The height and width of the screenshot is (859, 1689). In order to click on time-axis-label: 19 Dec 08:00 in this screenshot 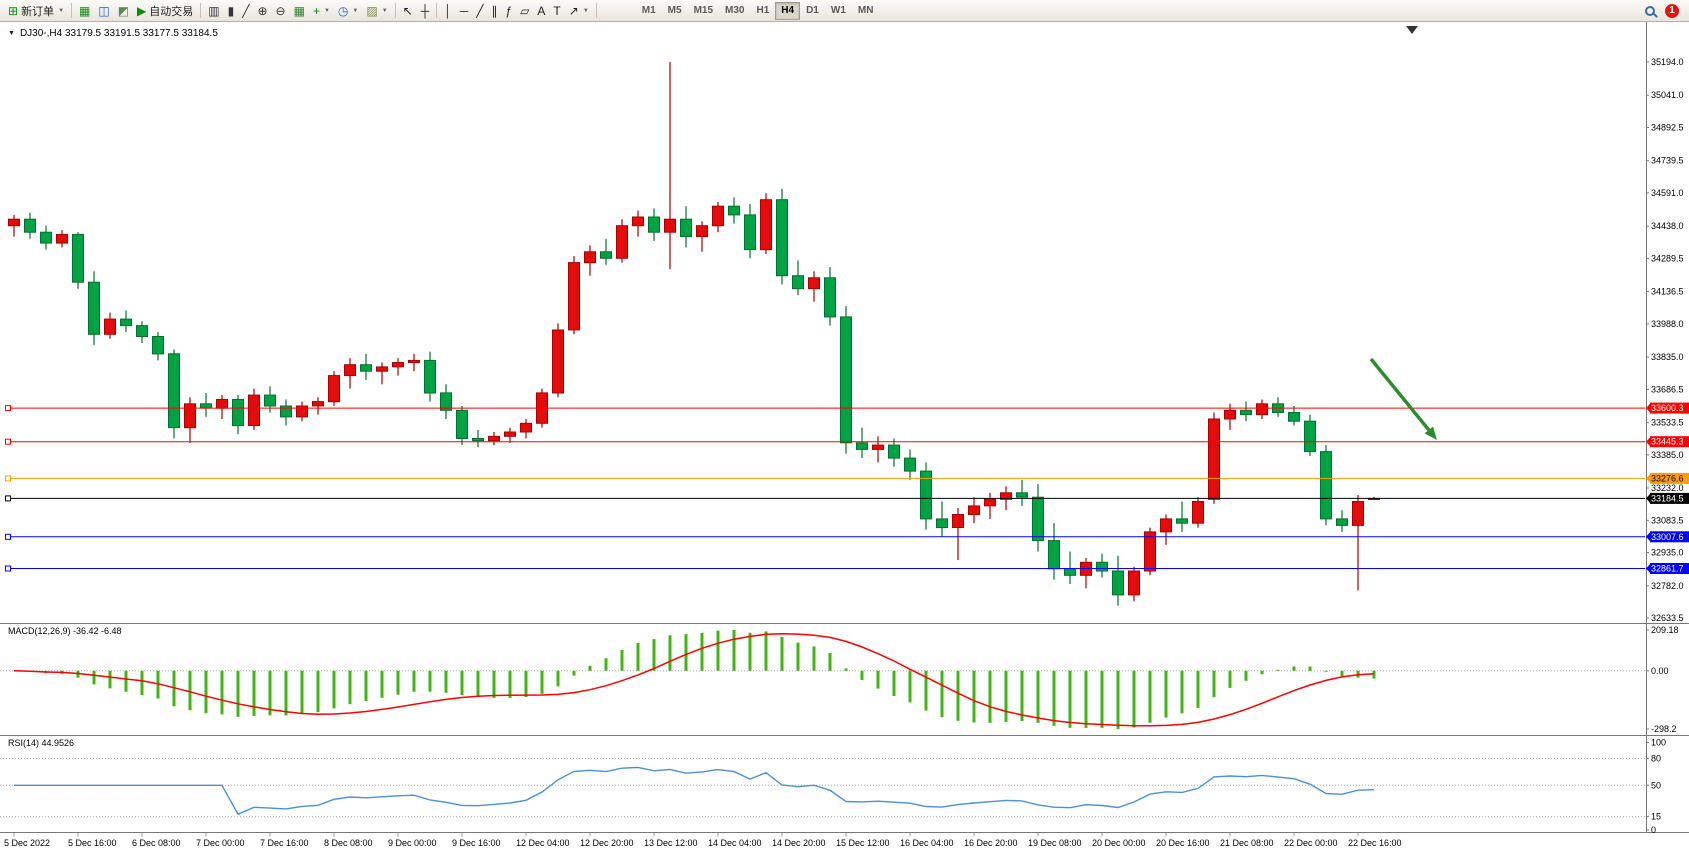, I will do `click(1055, 843)`.